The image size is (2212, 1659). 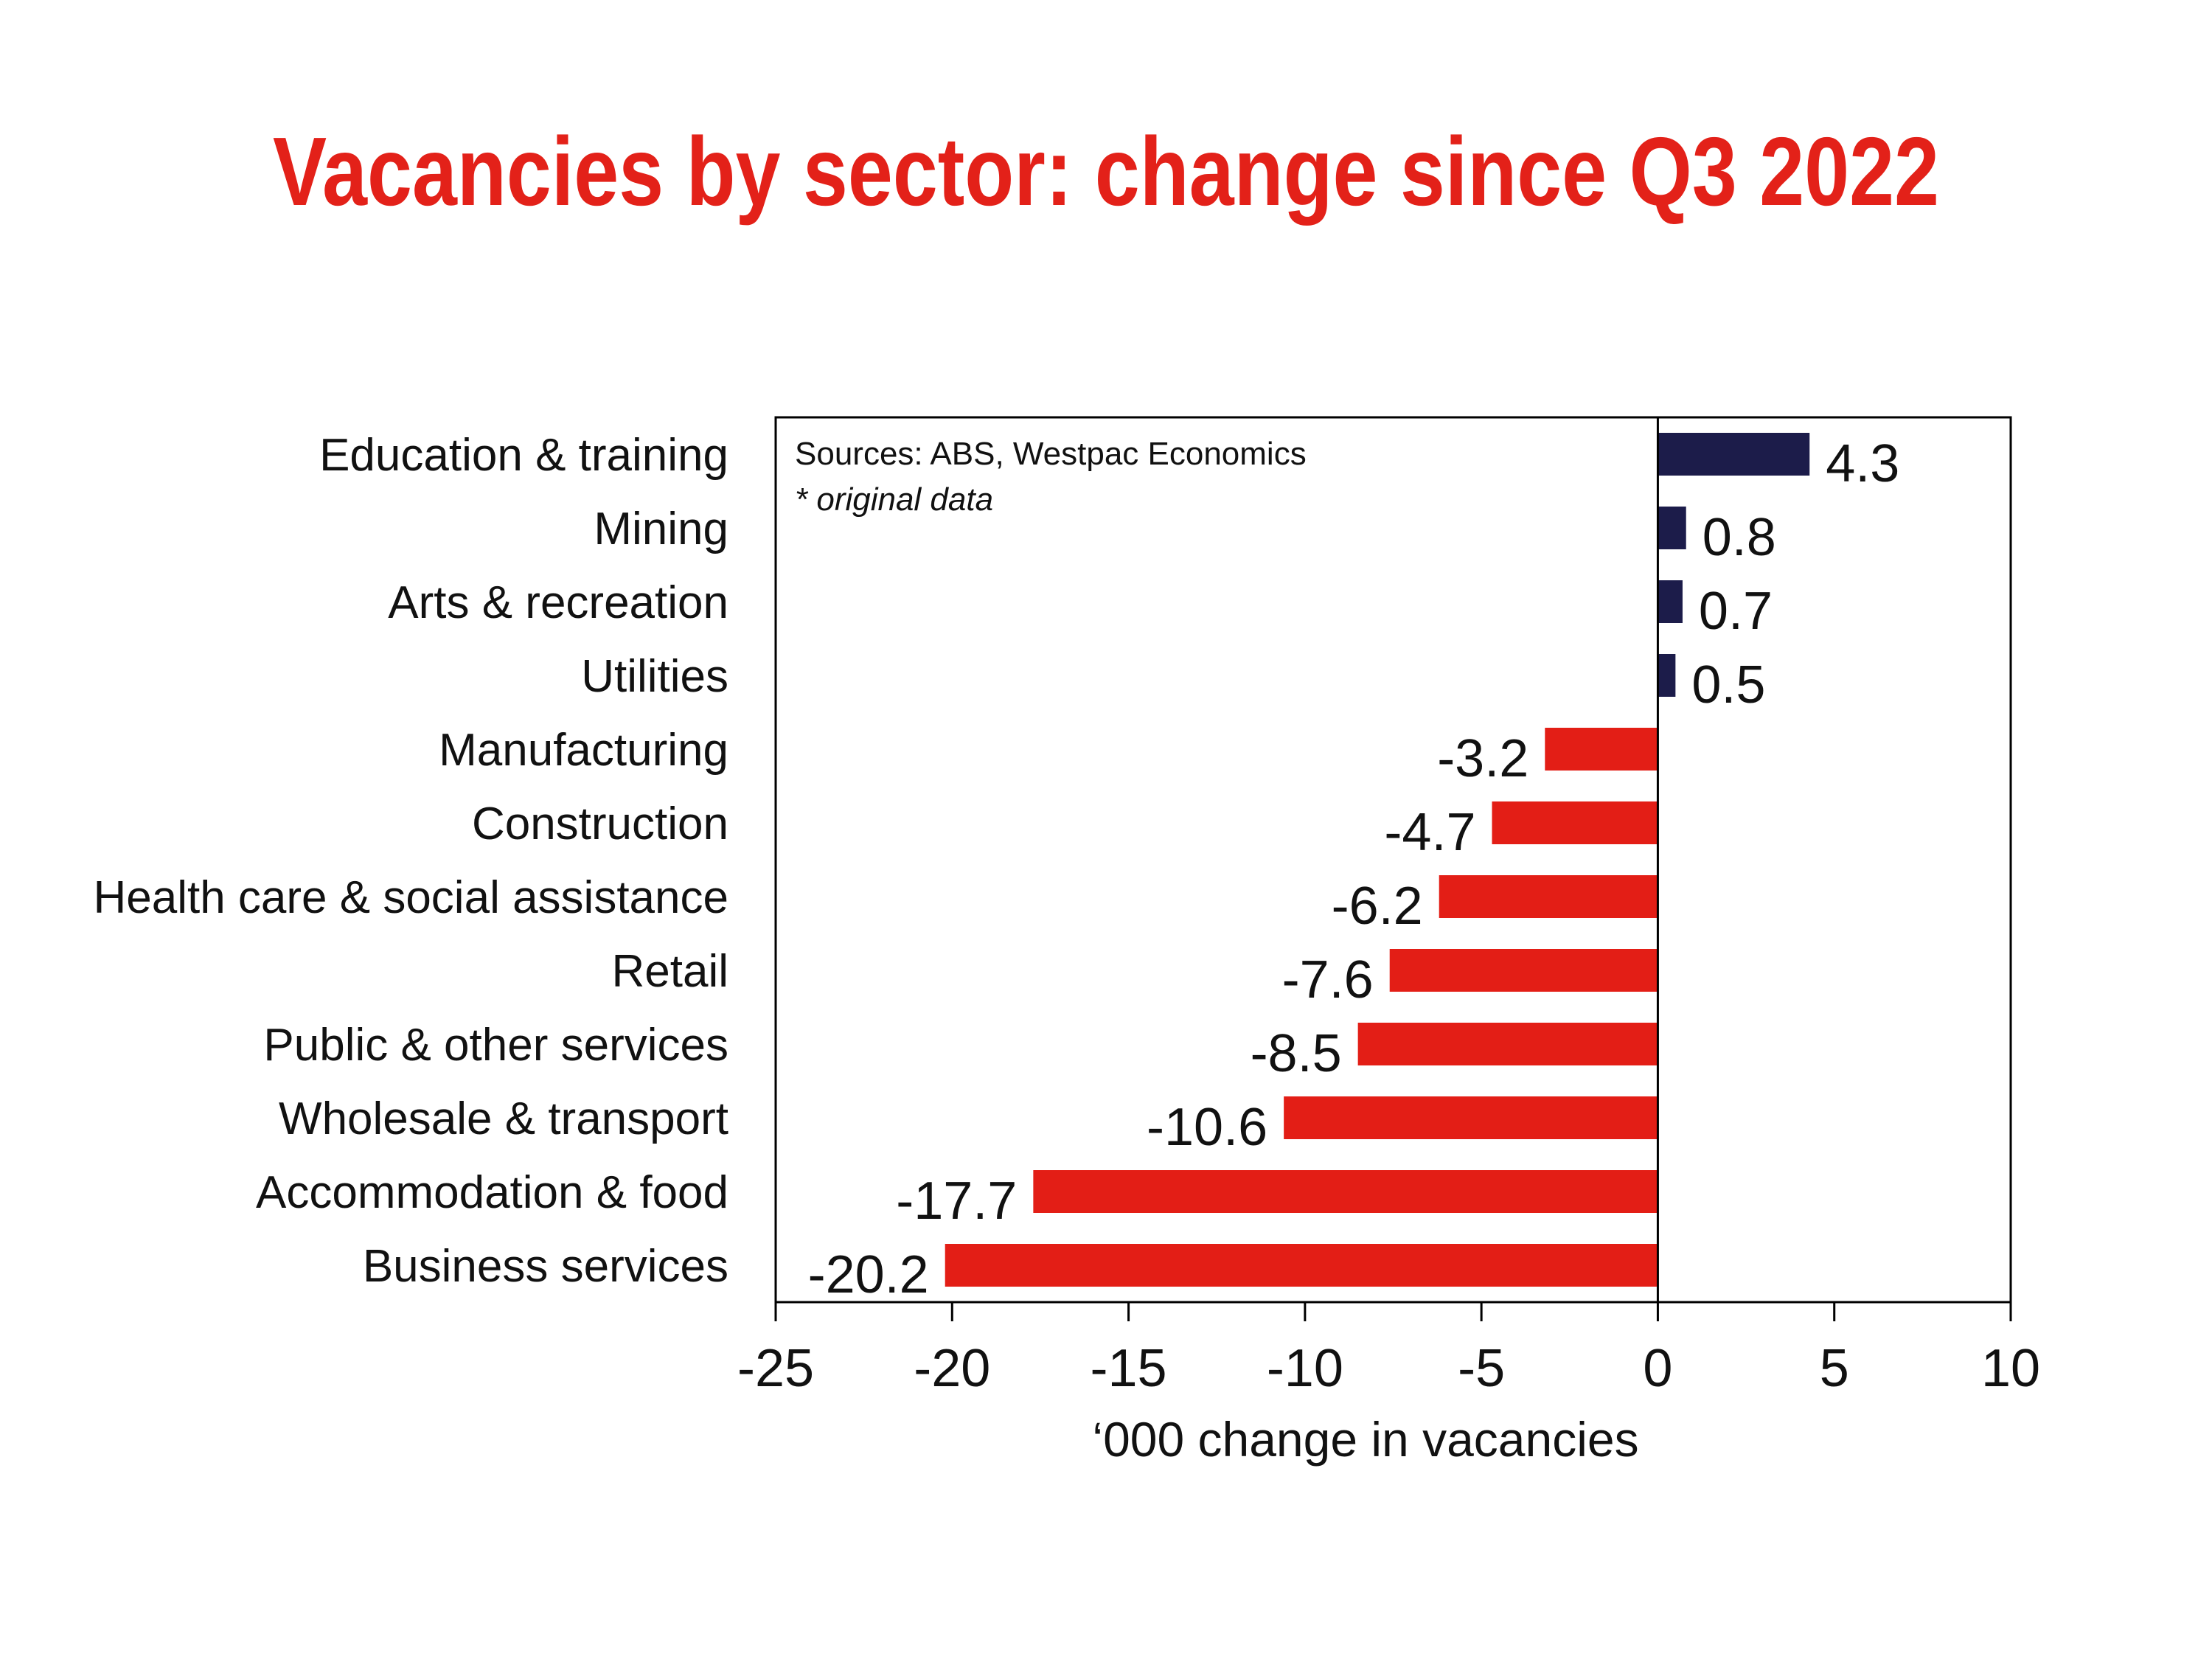 What do you see at coordinates (1728, 684) in the screenshot?
I see `data-label: 0.5` at bounding box center [1728, 684].